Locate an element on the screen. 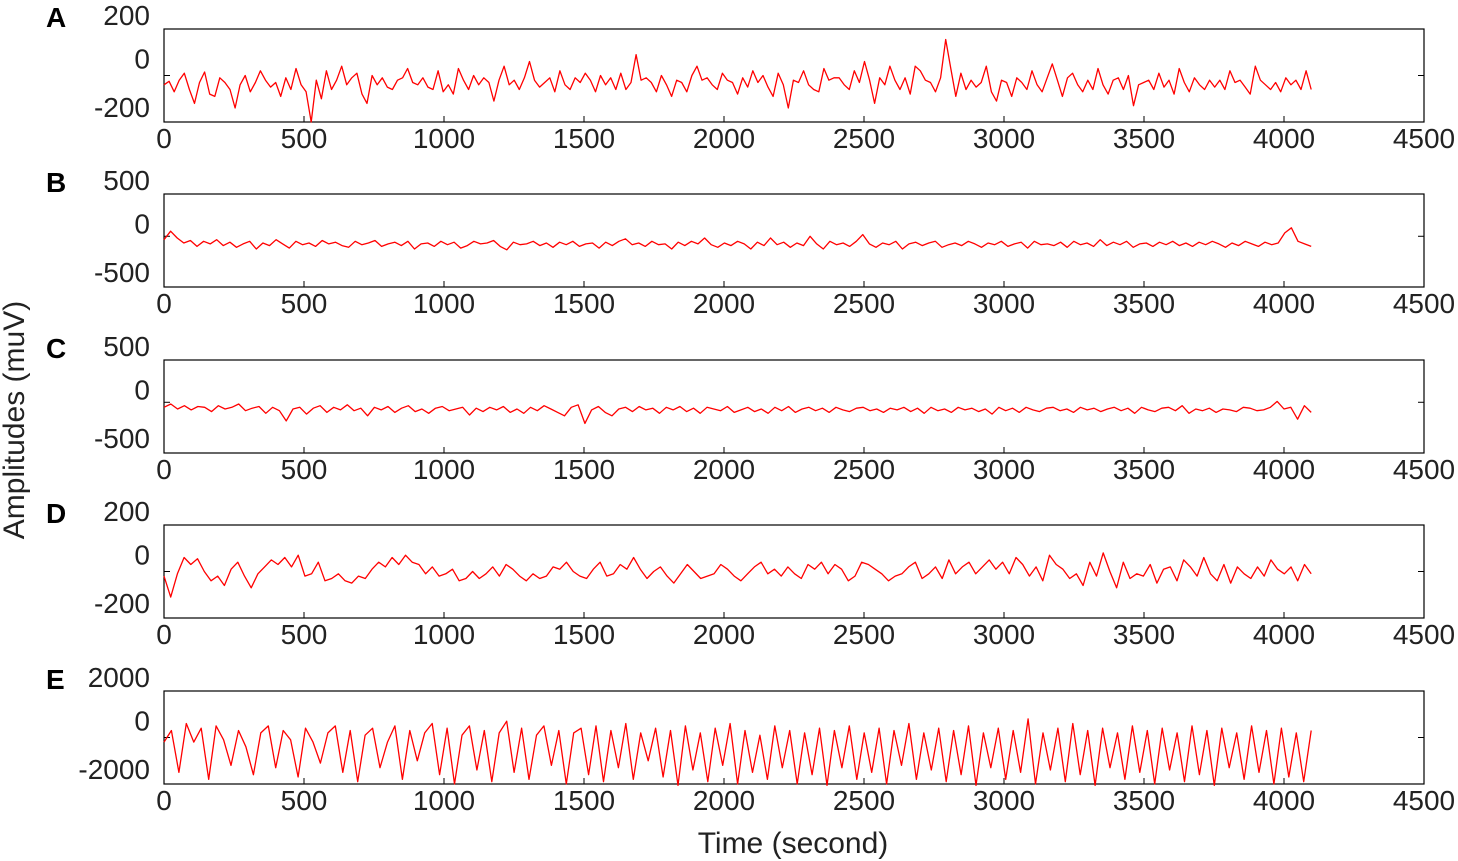 Image resolution: width=1458 pixels, height=861 pixels. y-tick-label: 2000 is located at coordinates (119, 677).